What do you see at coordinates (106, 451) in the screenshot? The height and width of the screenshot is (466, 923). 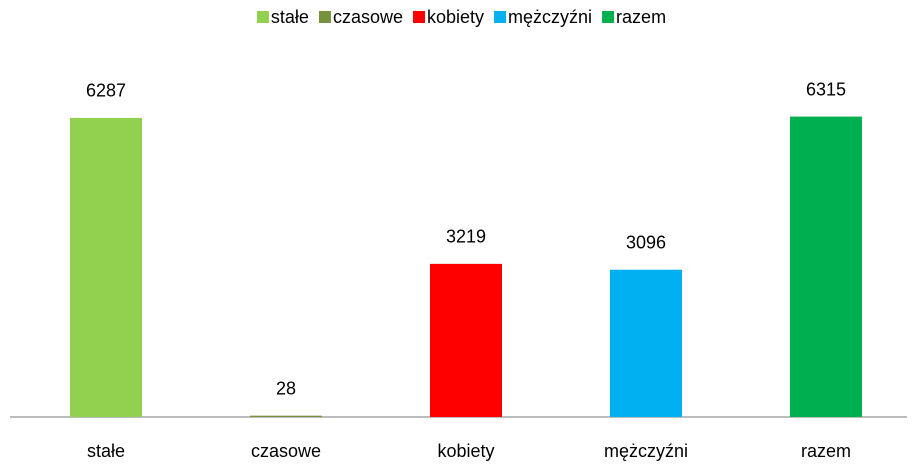 I see `x-tick-label: stałe` at bounding box center [106, 451].